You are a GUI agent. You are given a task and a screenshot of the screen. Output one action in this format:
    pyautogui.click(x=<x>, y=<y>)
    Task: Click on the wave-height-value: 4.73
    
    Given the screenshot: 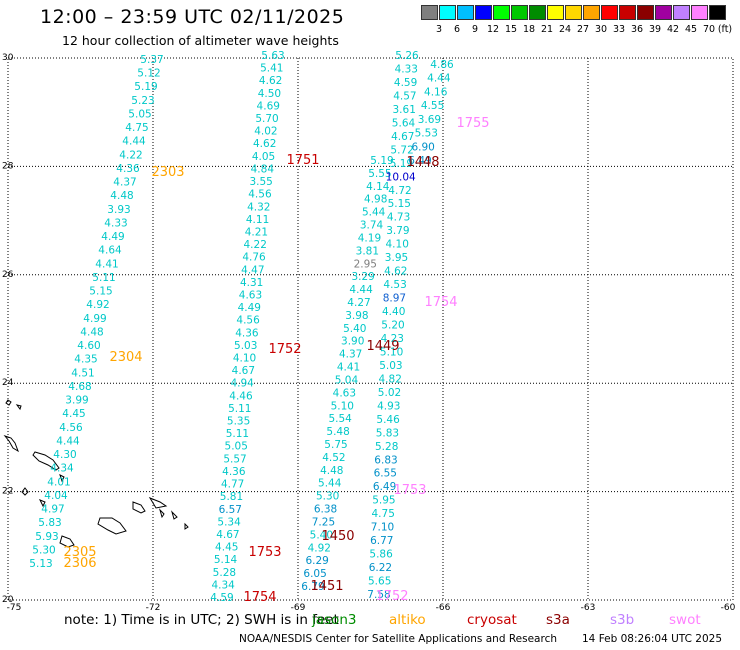 What is the action you would take?
    pyautogui.click(x=398, y=218)
    